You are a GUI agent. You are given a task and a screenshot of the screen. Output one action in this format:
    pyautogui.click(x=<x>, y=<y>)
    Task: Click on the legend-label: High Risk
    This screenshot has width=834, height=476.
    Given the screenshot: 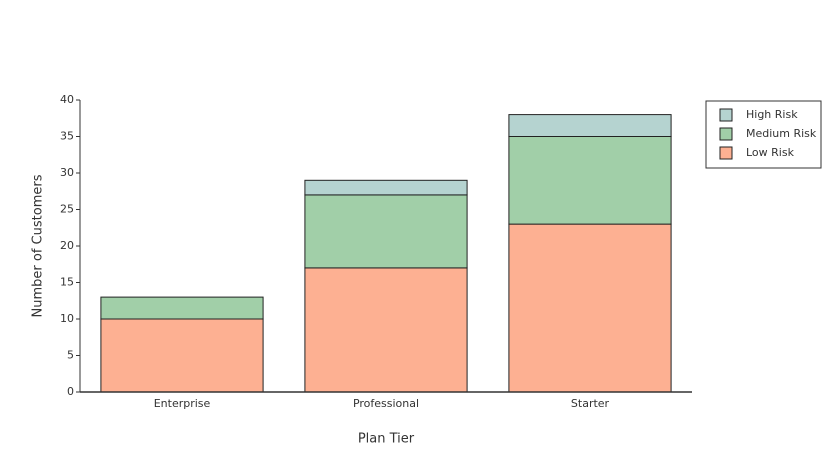 What is the action you would take?
    pyautogui.click(x=772, y=114)
    